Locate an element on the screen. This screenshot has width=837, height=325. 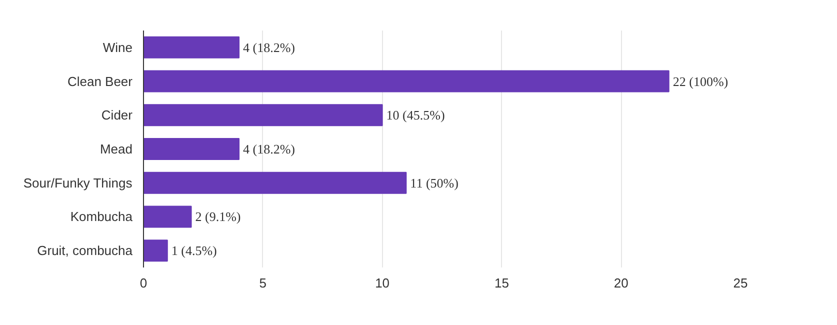
data-label: 10 (45.5%) is located at coordinates (415, 115).